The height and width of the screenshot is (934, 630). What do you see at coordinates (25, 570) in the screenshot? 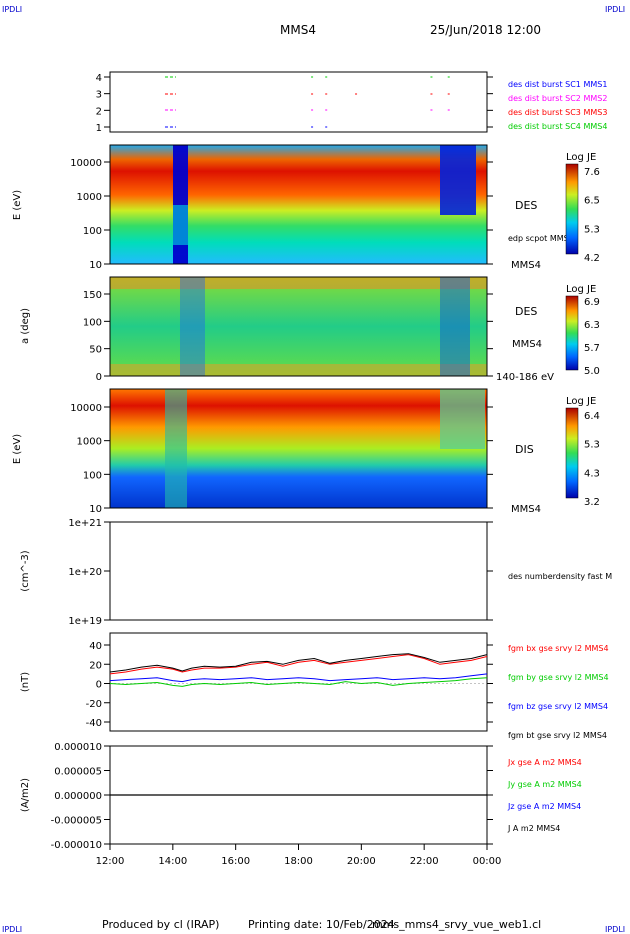
I see `density-ylabel: (cm^-3)` at bounding box center [25, 570].